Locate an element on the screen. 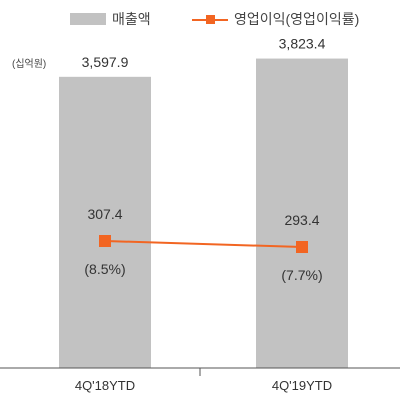 This screenshot has height=403, width=400. x-tick-label-1: 4Q'19YTD is located at coordinates (302, 385).